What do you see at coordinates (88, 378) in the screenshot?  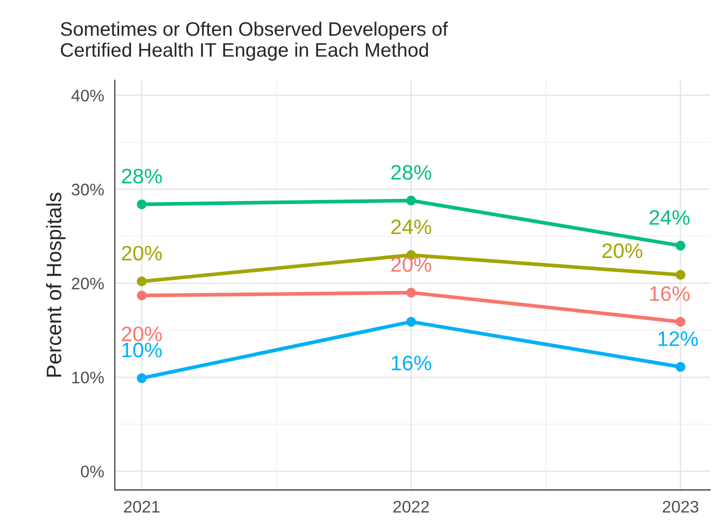 I see `y-tick-label: 10%` at bounding box center [88, 378].